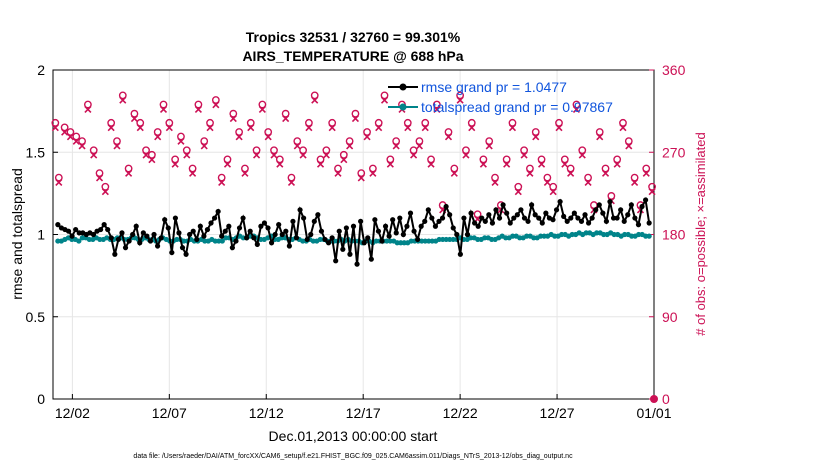 The width and height of the screenshot is (830, 470). Describe the element at coordinates (72, 413) in the screenshot. I see `x-tick-label: 12/02` at that location.